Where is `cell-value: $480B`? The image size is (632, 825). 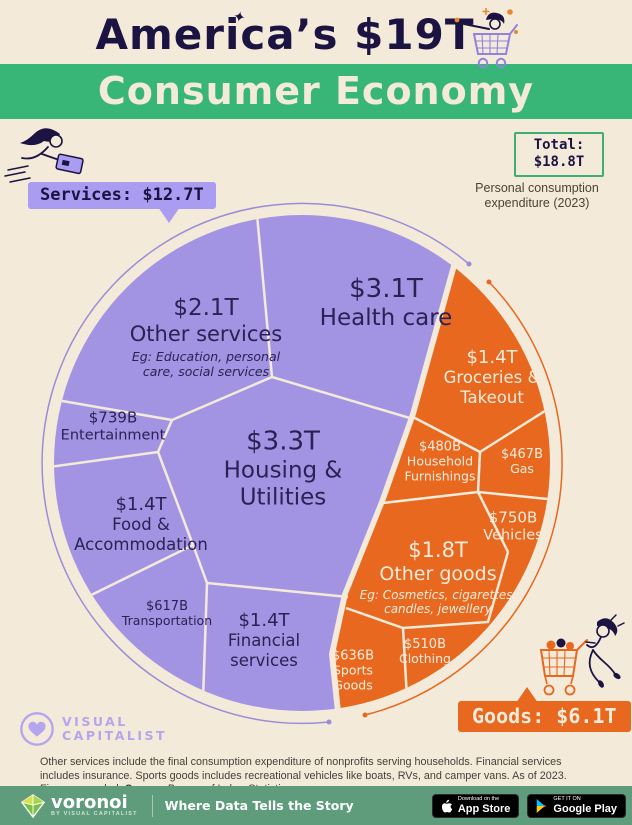
cell-value: $480B is located at coordinates (439, 447).